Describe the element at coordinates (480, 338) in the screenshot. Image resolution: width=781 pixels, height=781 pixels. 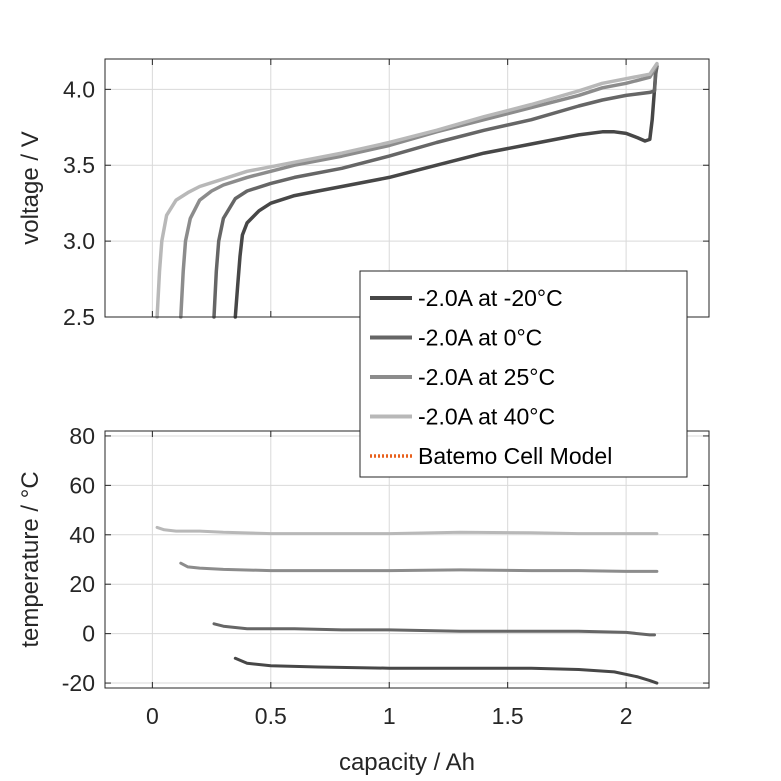
I see `legend-label-2-0a-at-0-c: -2.0A at 0°C` at that location.